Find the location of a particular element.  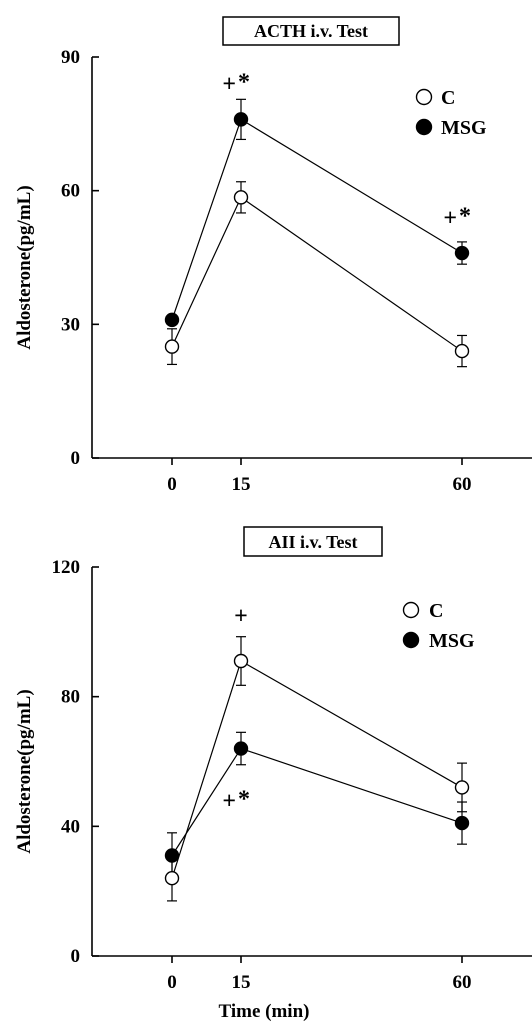

y-tick-label: 90 is located at coordinates (70, 57).